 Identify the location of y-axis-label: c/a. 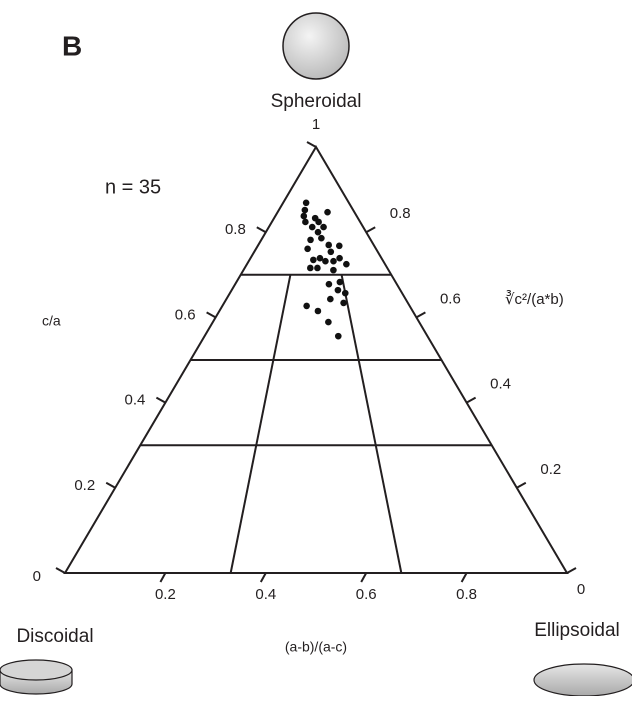
(51, 321).